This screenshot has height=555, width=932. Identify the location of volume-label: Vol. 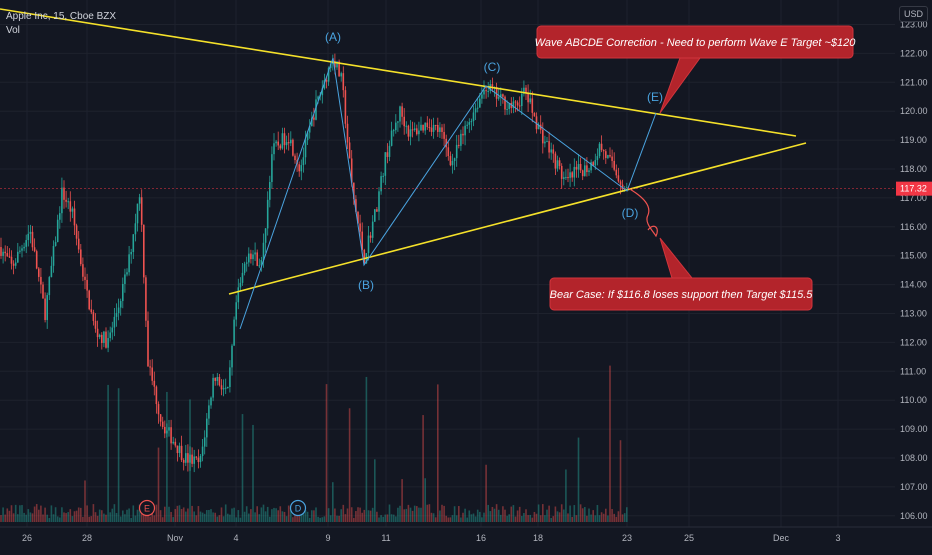
(13, 30).